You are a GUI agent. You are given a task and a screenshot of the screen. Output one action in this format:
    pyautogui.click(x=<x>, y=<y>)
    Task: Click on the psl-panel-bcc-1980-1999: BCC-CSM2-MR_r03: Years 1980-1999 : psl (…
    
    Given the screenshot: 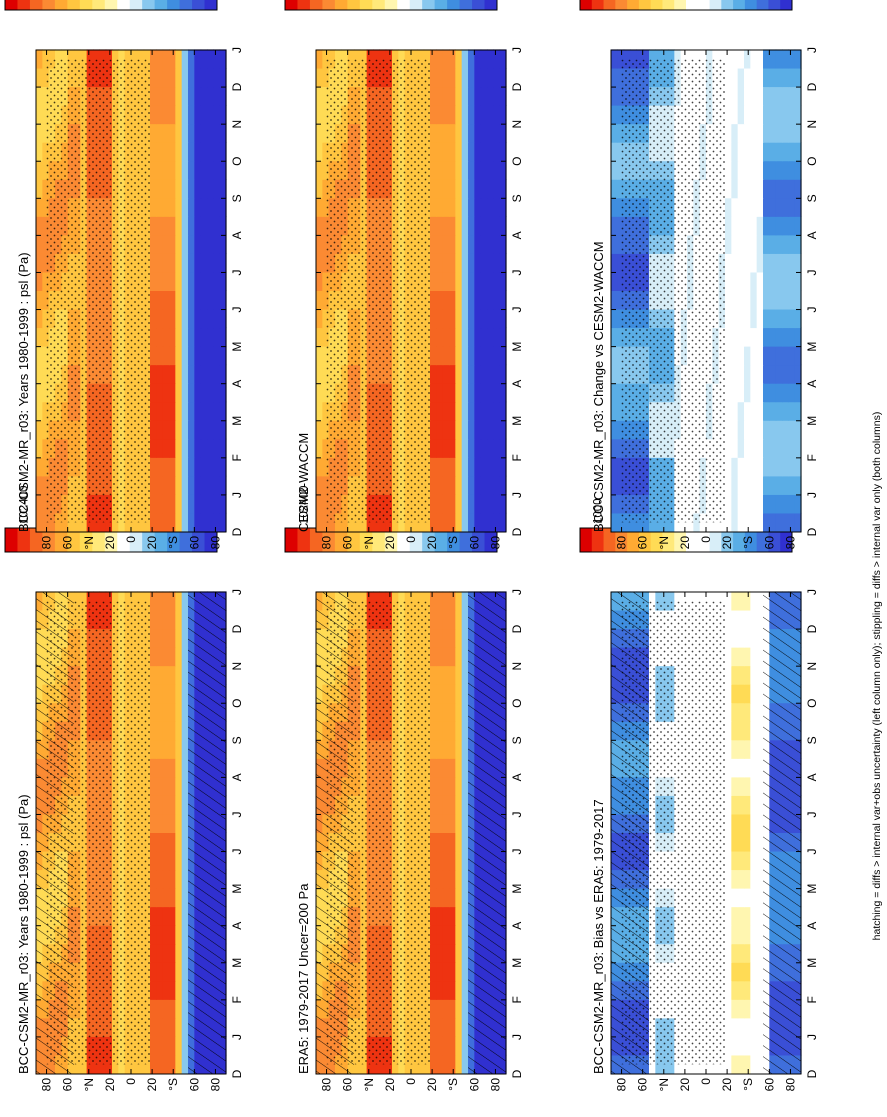 What is the action you would take?
    pyautogui.click(x=124, y=274)
    